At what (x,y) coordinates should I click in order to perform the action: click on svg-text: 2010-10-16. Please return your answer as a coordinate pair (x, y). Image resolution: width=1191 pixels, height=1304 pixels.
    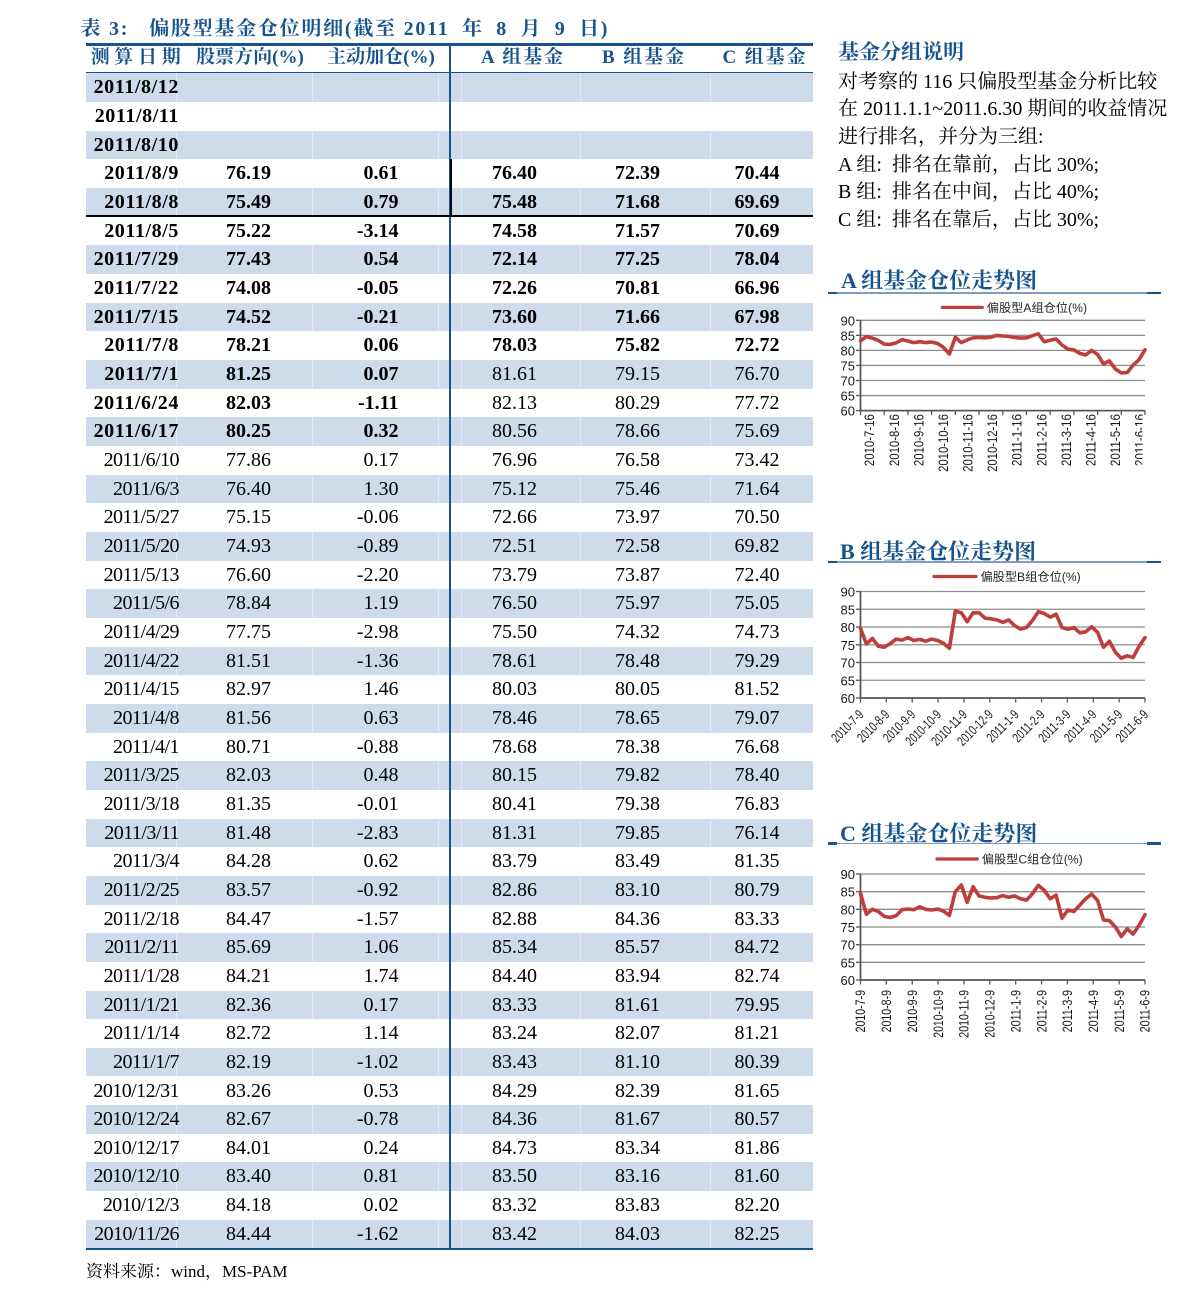
    Looking at the image, I should click on (943, 443).